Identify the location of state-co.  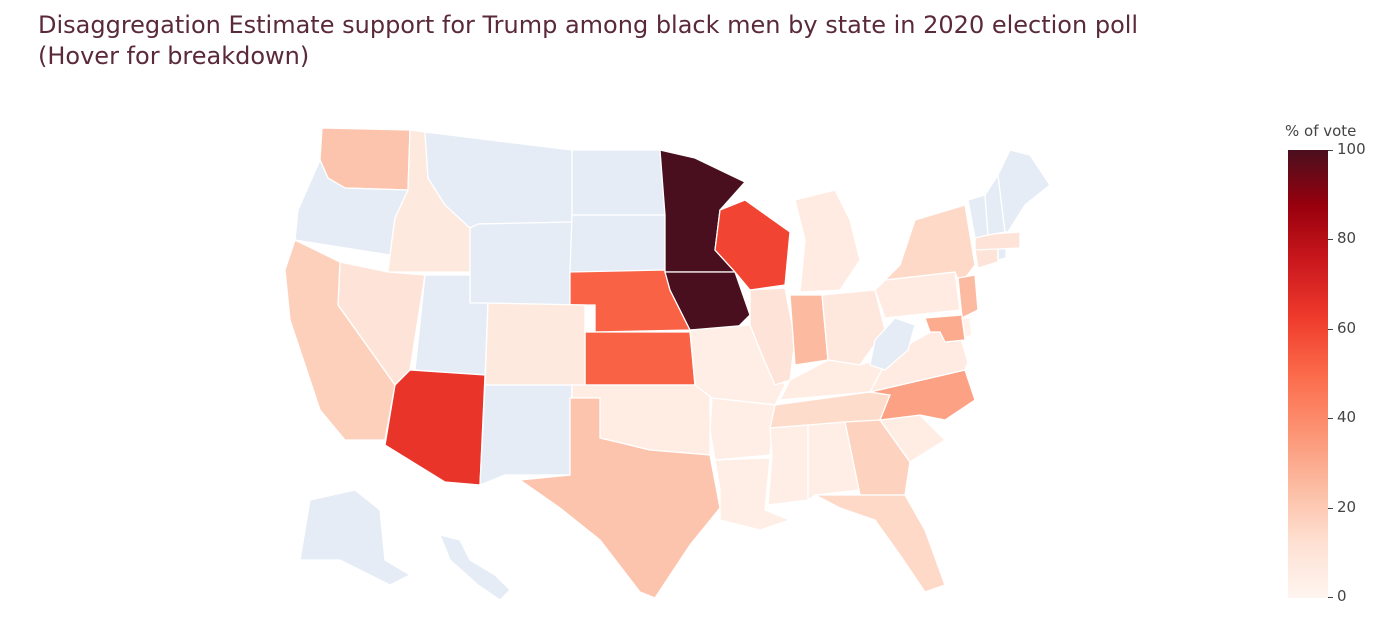
(535, 344).